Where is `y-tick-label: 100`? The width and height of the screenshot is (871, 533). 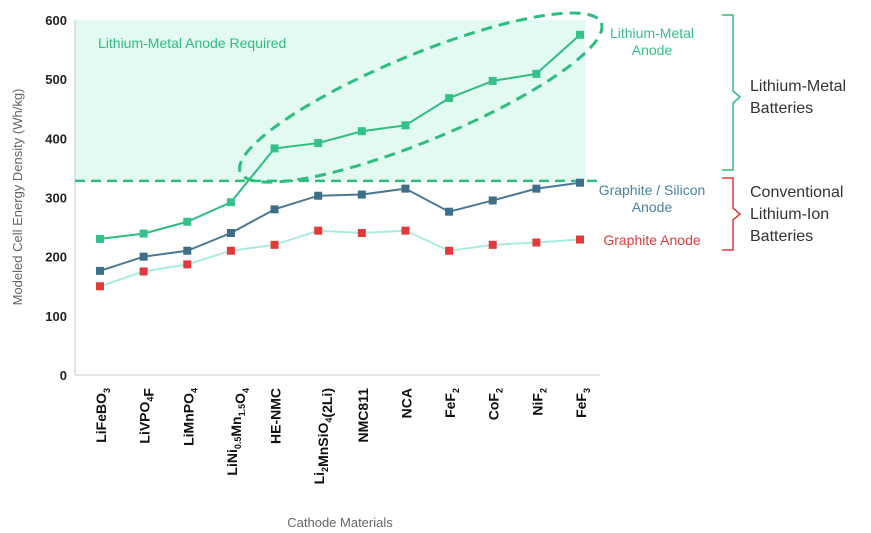
y-tick-label: 100 is located at coordinates (56, 316).